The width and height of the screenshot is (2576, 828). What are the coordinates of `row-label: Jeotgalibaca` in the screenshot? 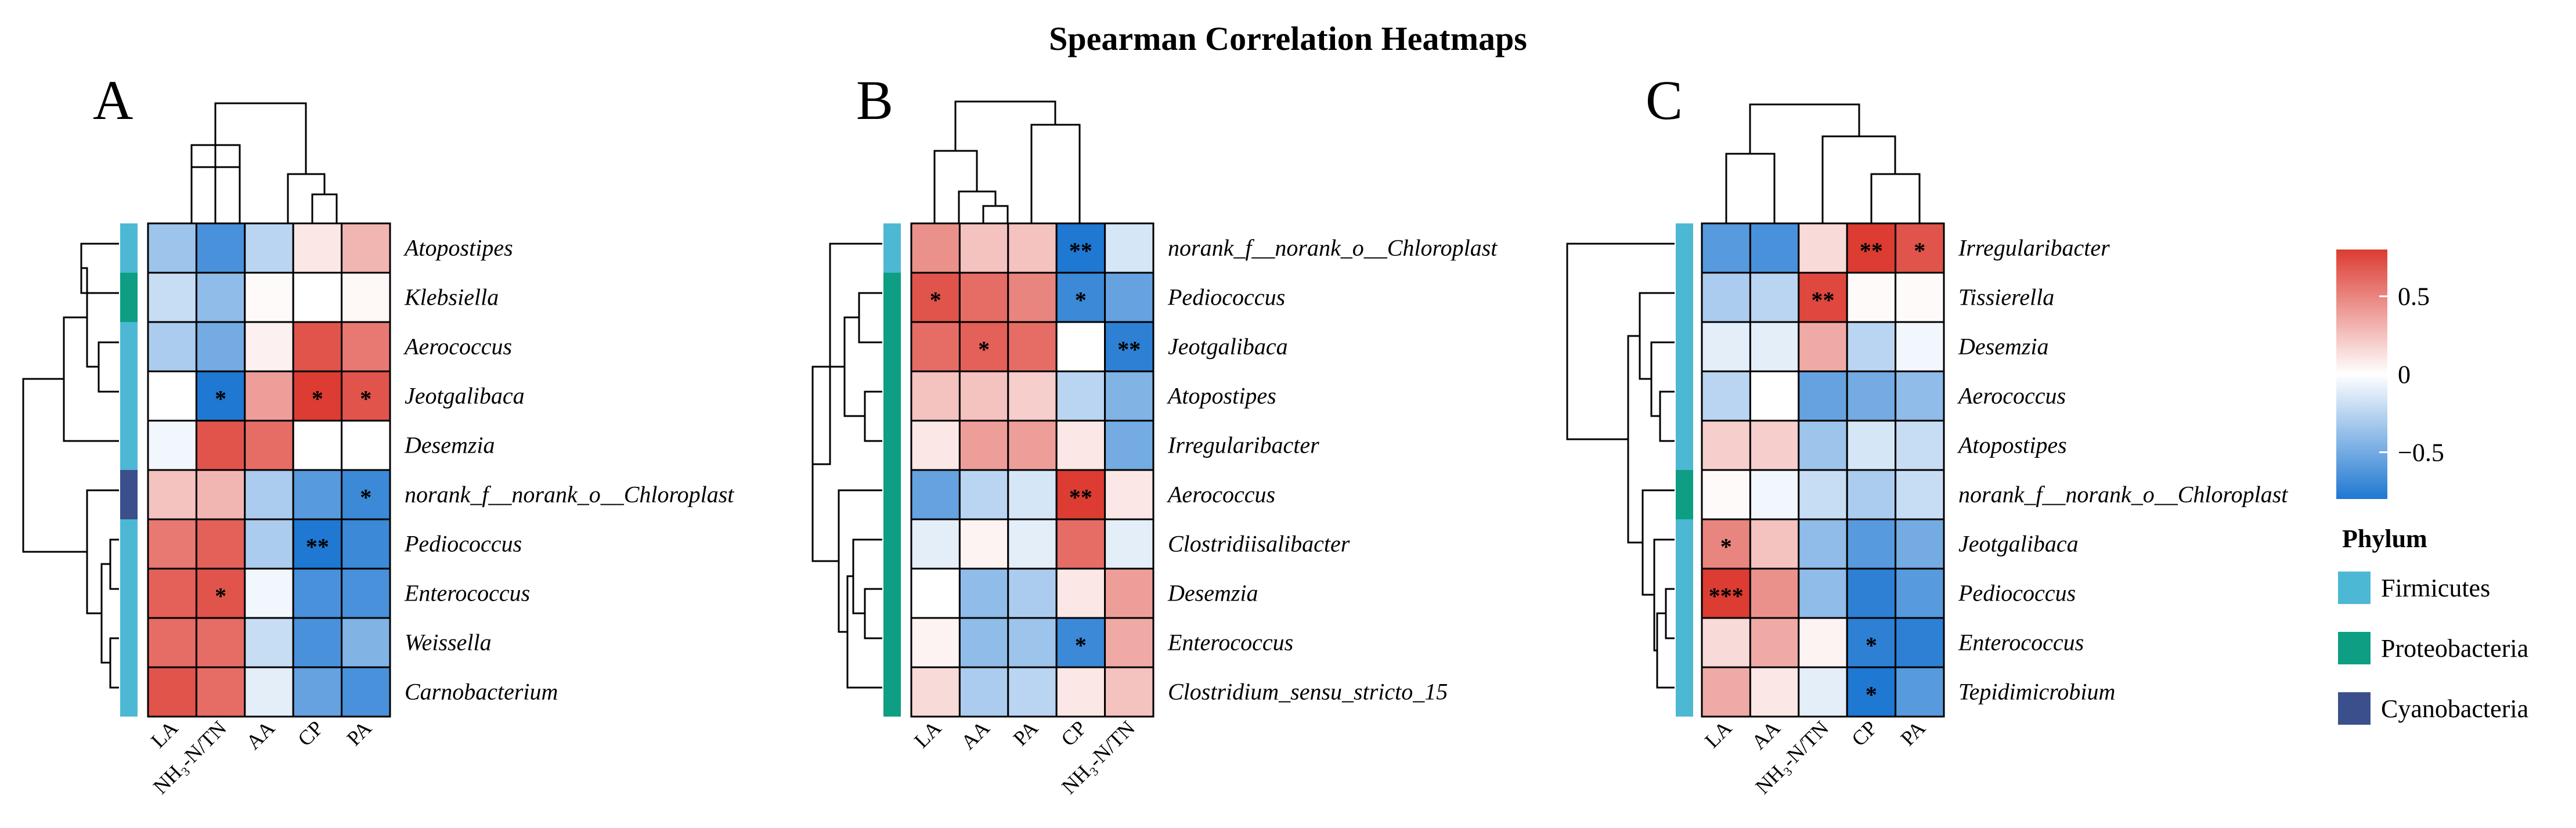 It's located at (1228, 347).